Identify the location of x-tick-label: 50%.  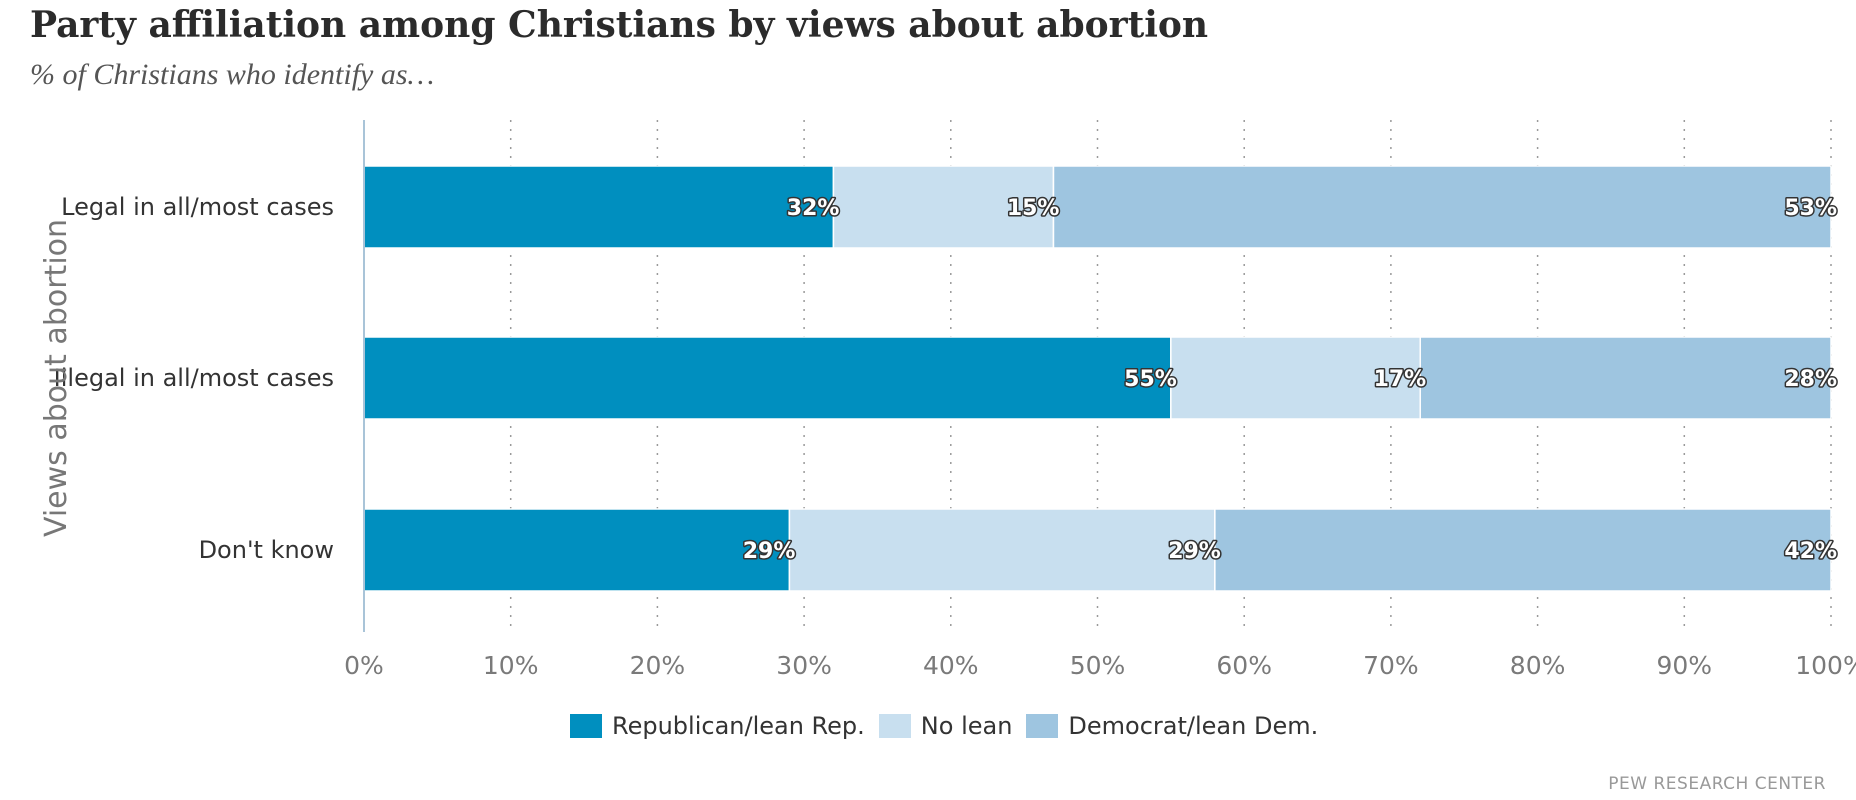
(1098, 665).